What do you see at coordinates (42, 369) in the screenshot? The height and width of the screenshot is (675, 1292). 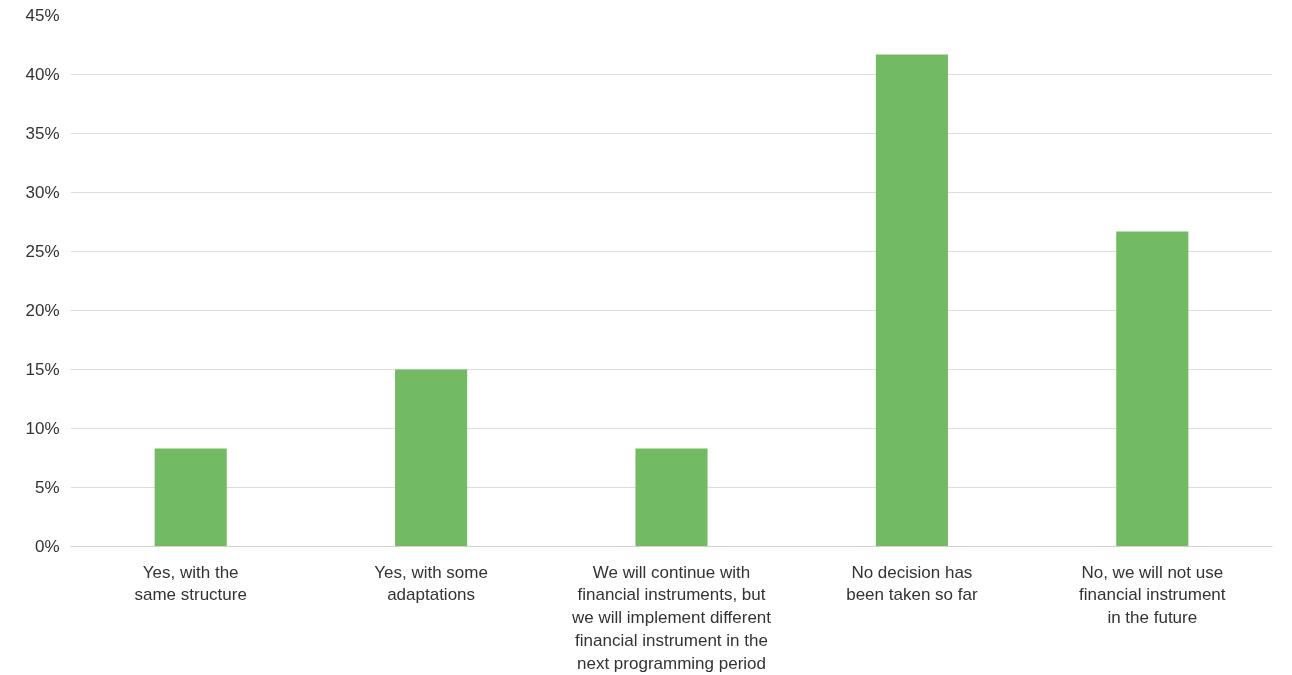 I see `y-tick-label: 15%` at bounding box center [42, 369].